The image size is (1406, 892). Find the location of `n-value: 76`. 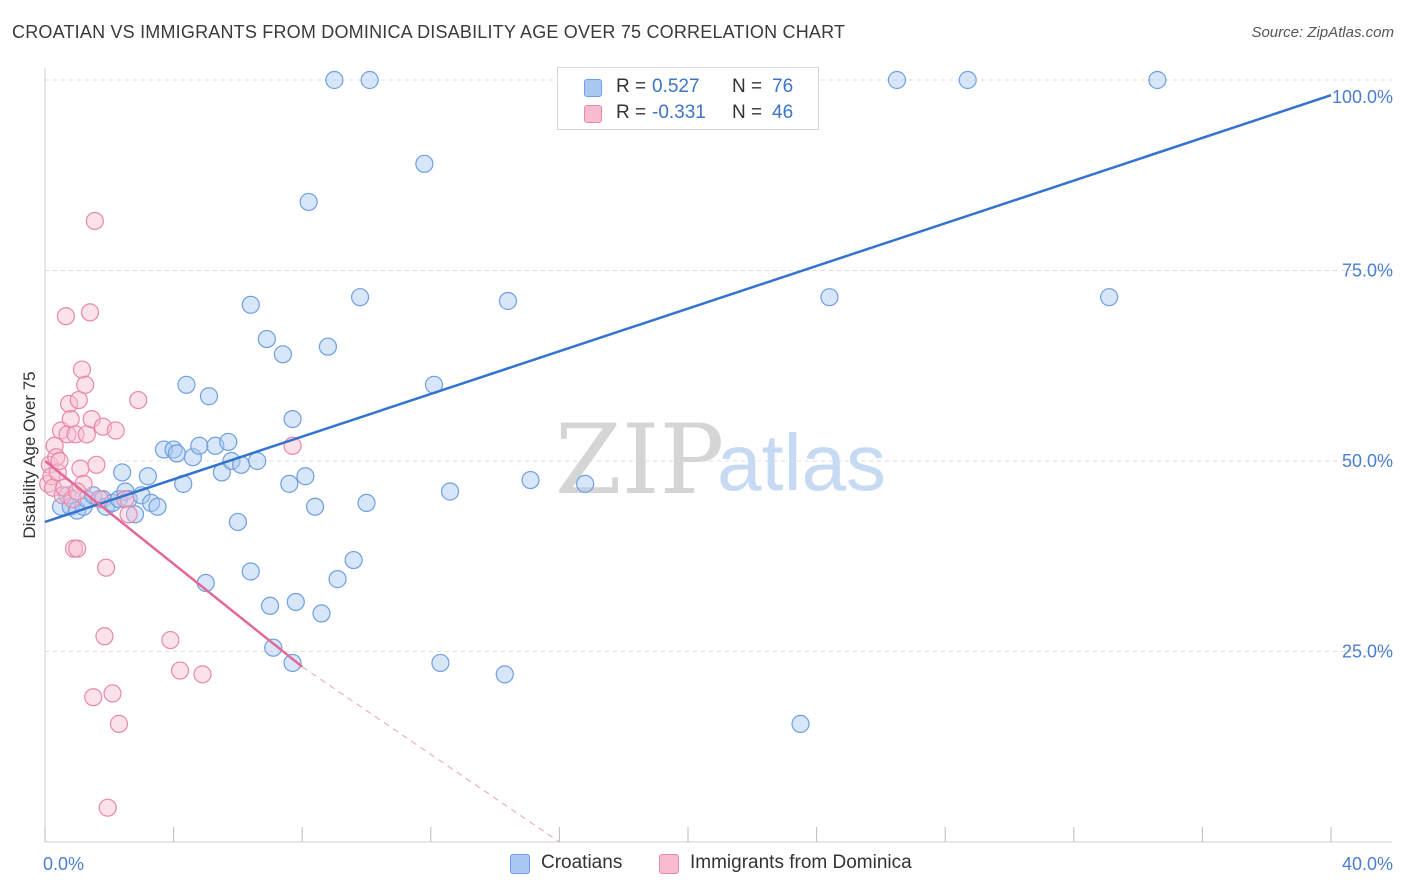

n-value: 76 is located at coordinates (783, 86).